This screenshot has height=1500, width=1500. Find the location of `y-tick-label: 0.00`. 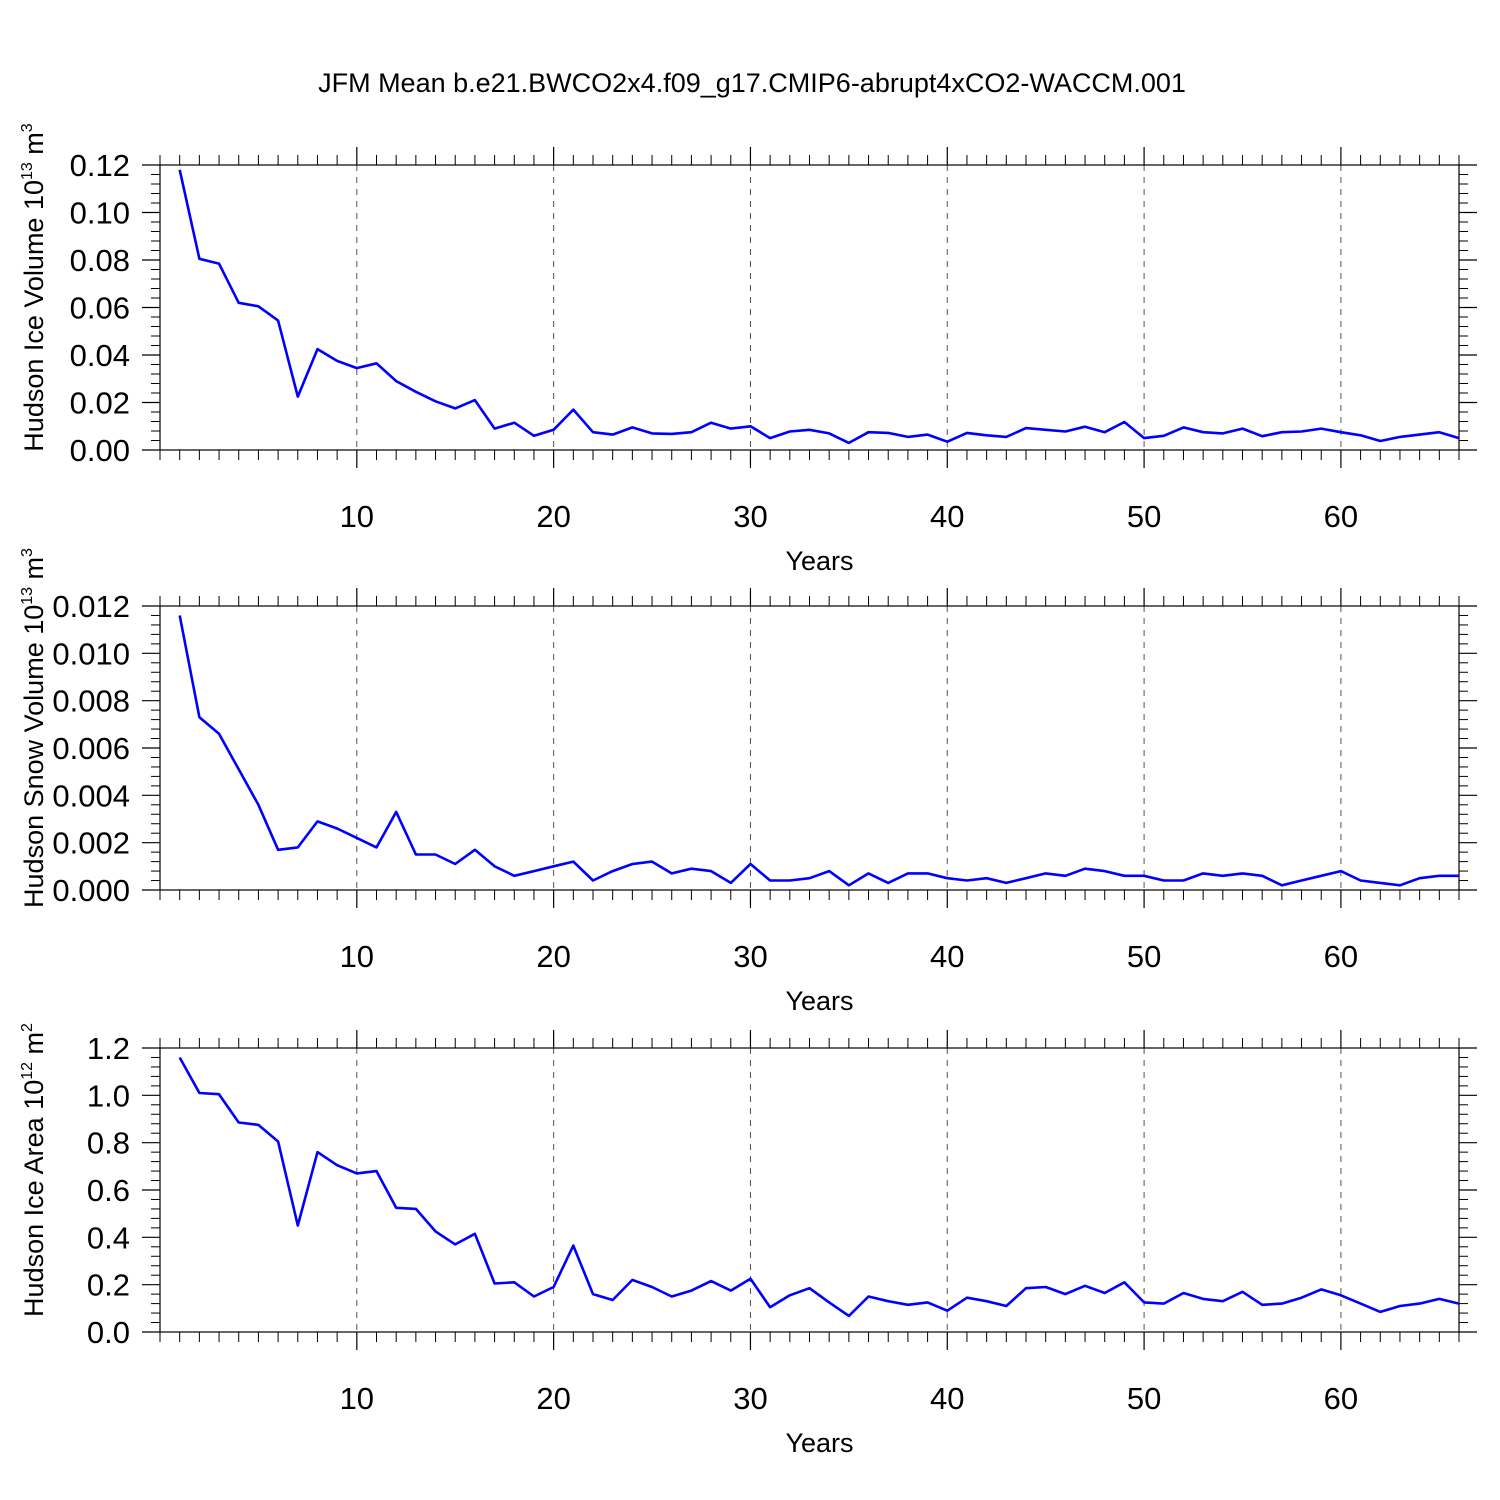

y-tick-label: 0.00 is located at coordinates (100, 450).